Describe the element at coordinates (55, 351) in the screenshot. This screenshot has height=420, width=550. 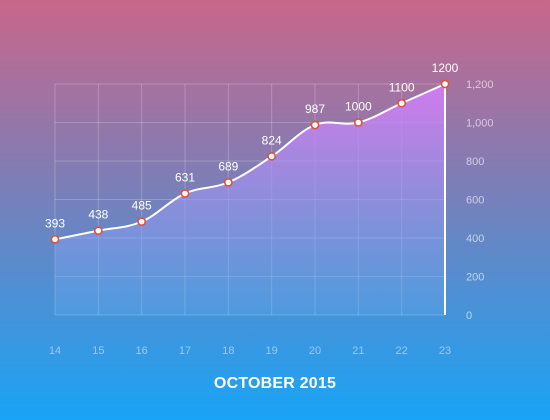
I see `x-tick-label: 14` at that location.